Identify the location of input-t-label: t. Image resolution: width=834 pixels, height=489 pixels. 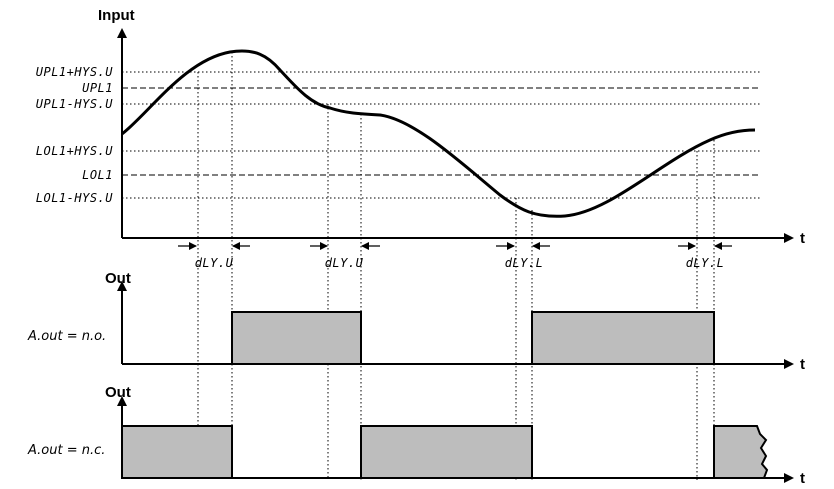
(802, 238).